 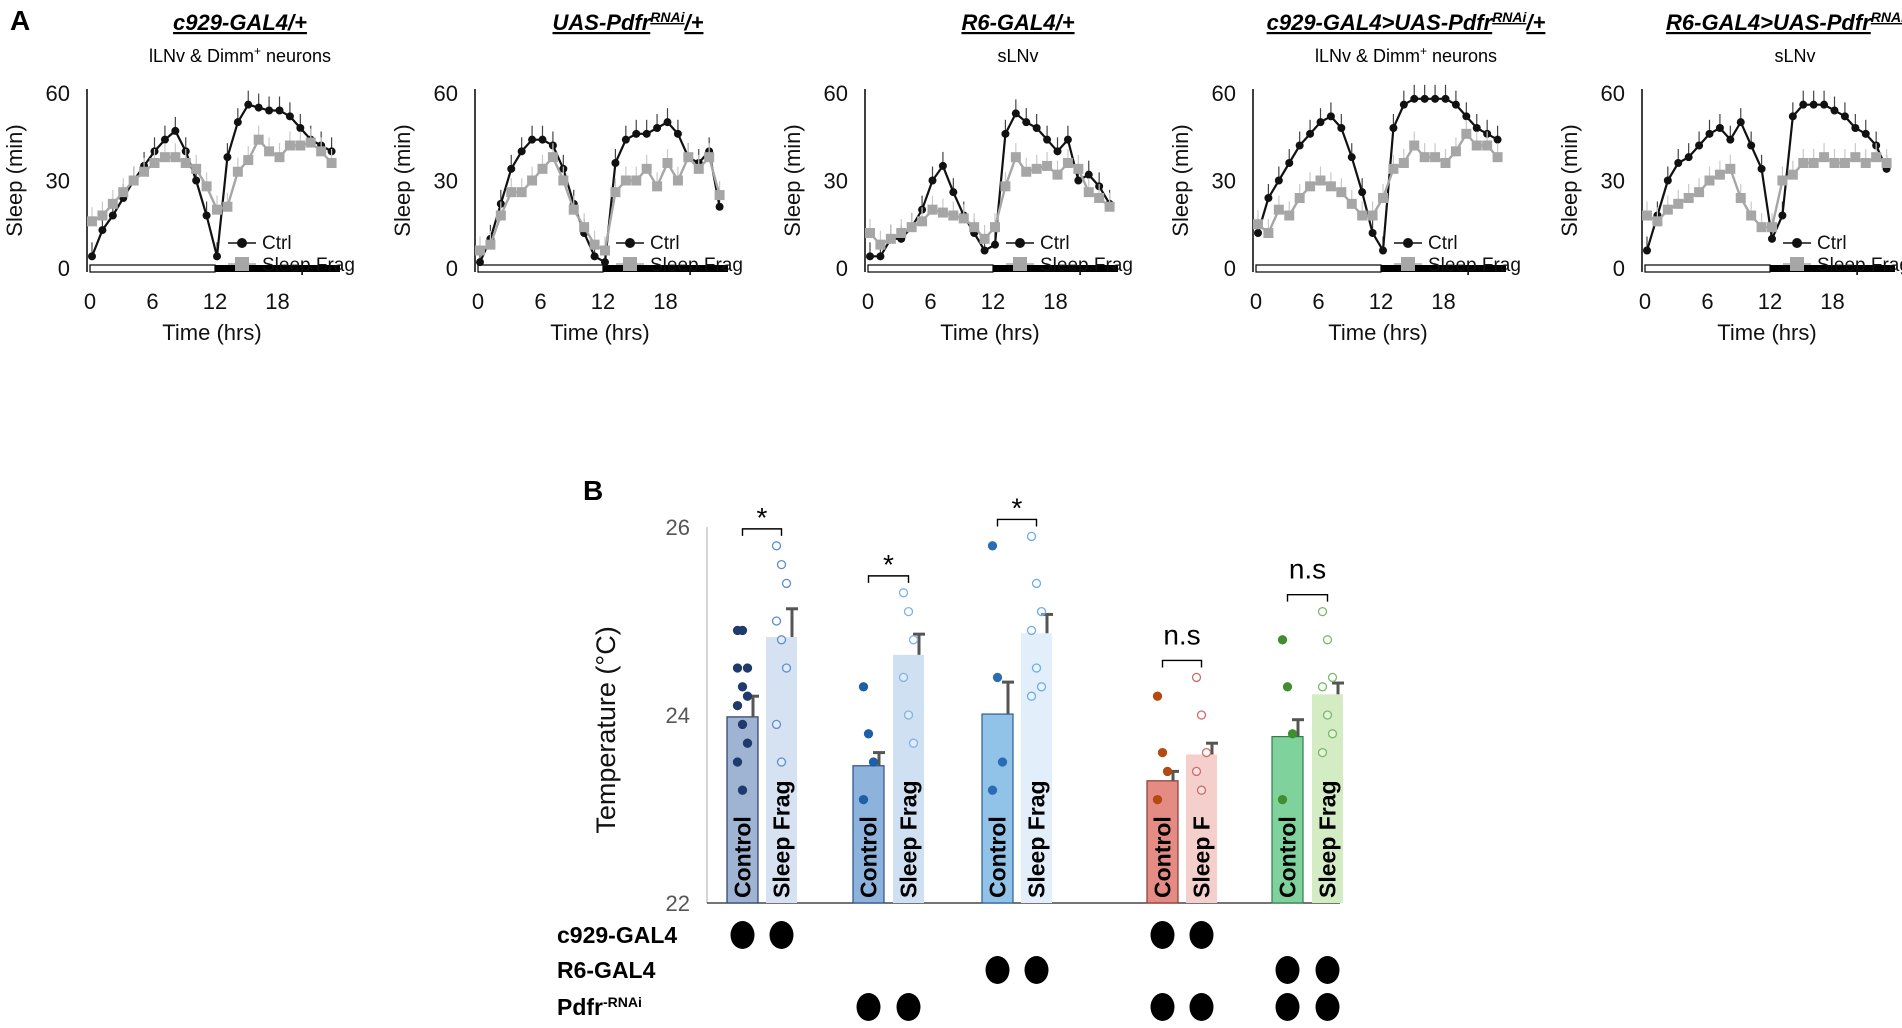 What do you see at coordinates (599, 332) in the screenshot?
I see `x-axis-label: Time (hrs)` at bounding box center [599, 332].